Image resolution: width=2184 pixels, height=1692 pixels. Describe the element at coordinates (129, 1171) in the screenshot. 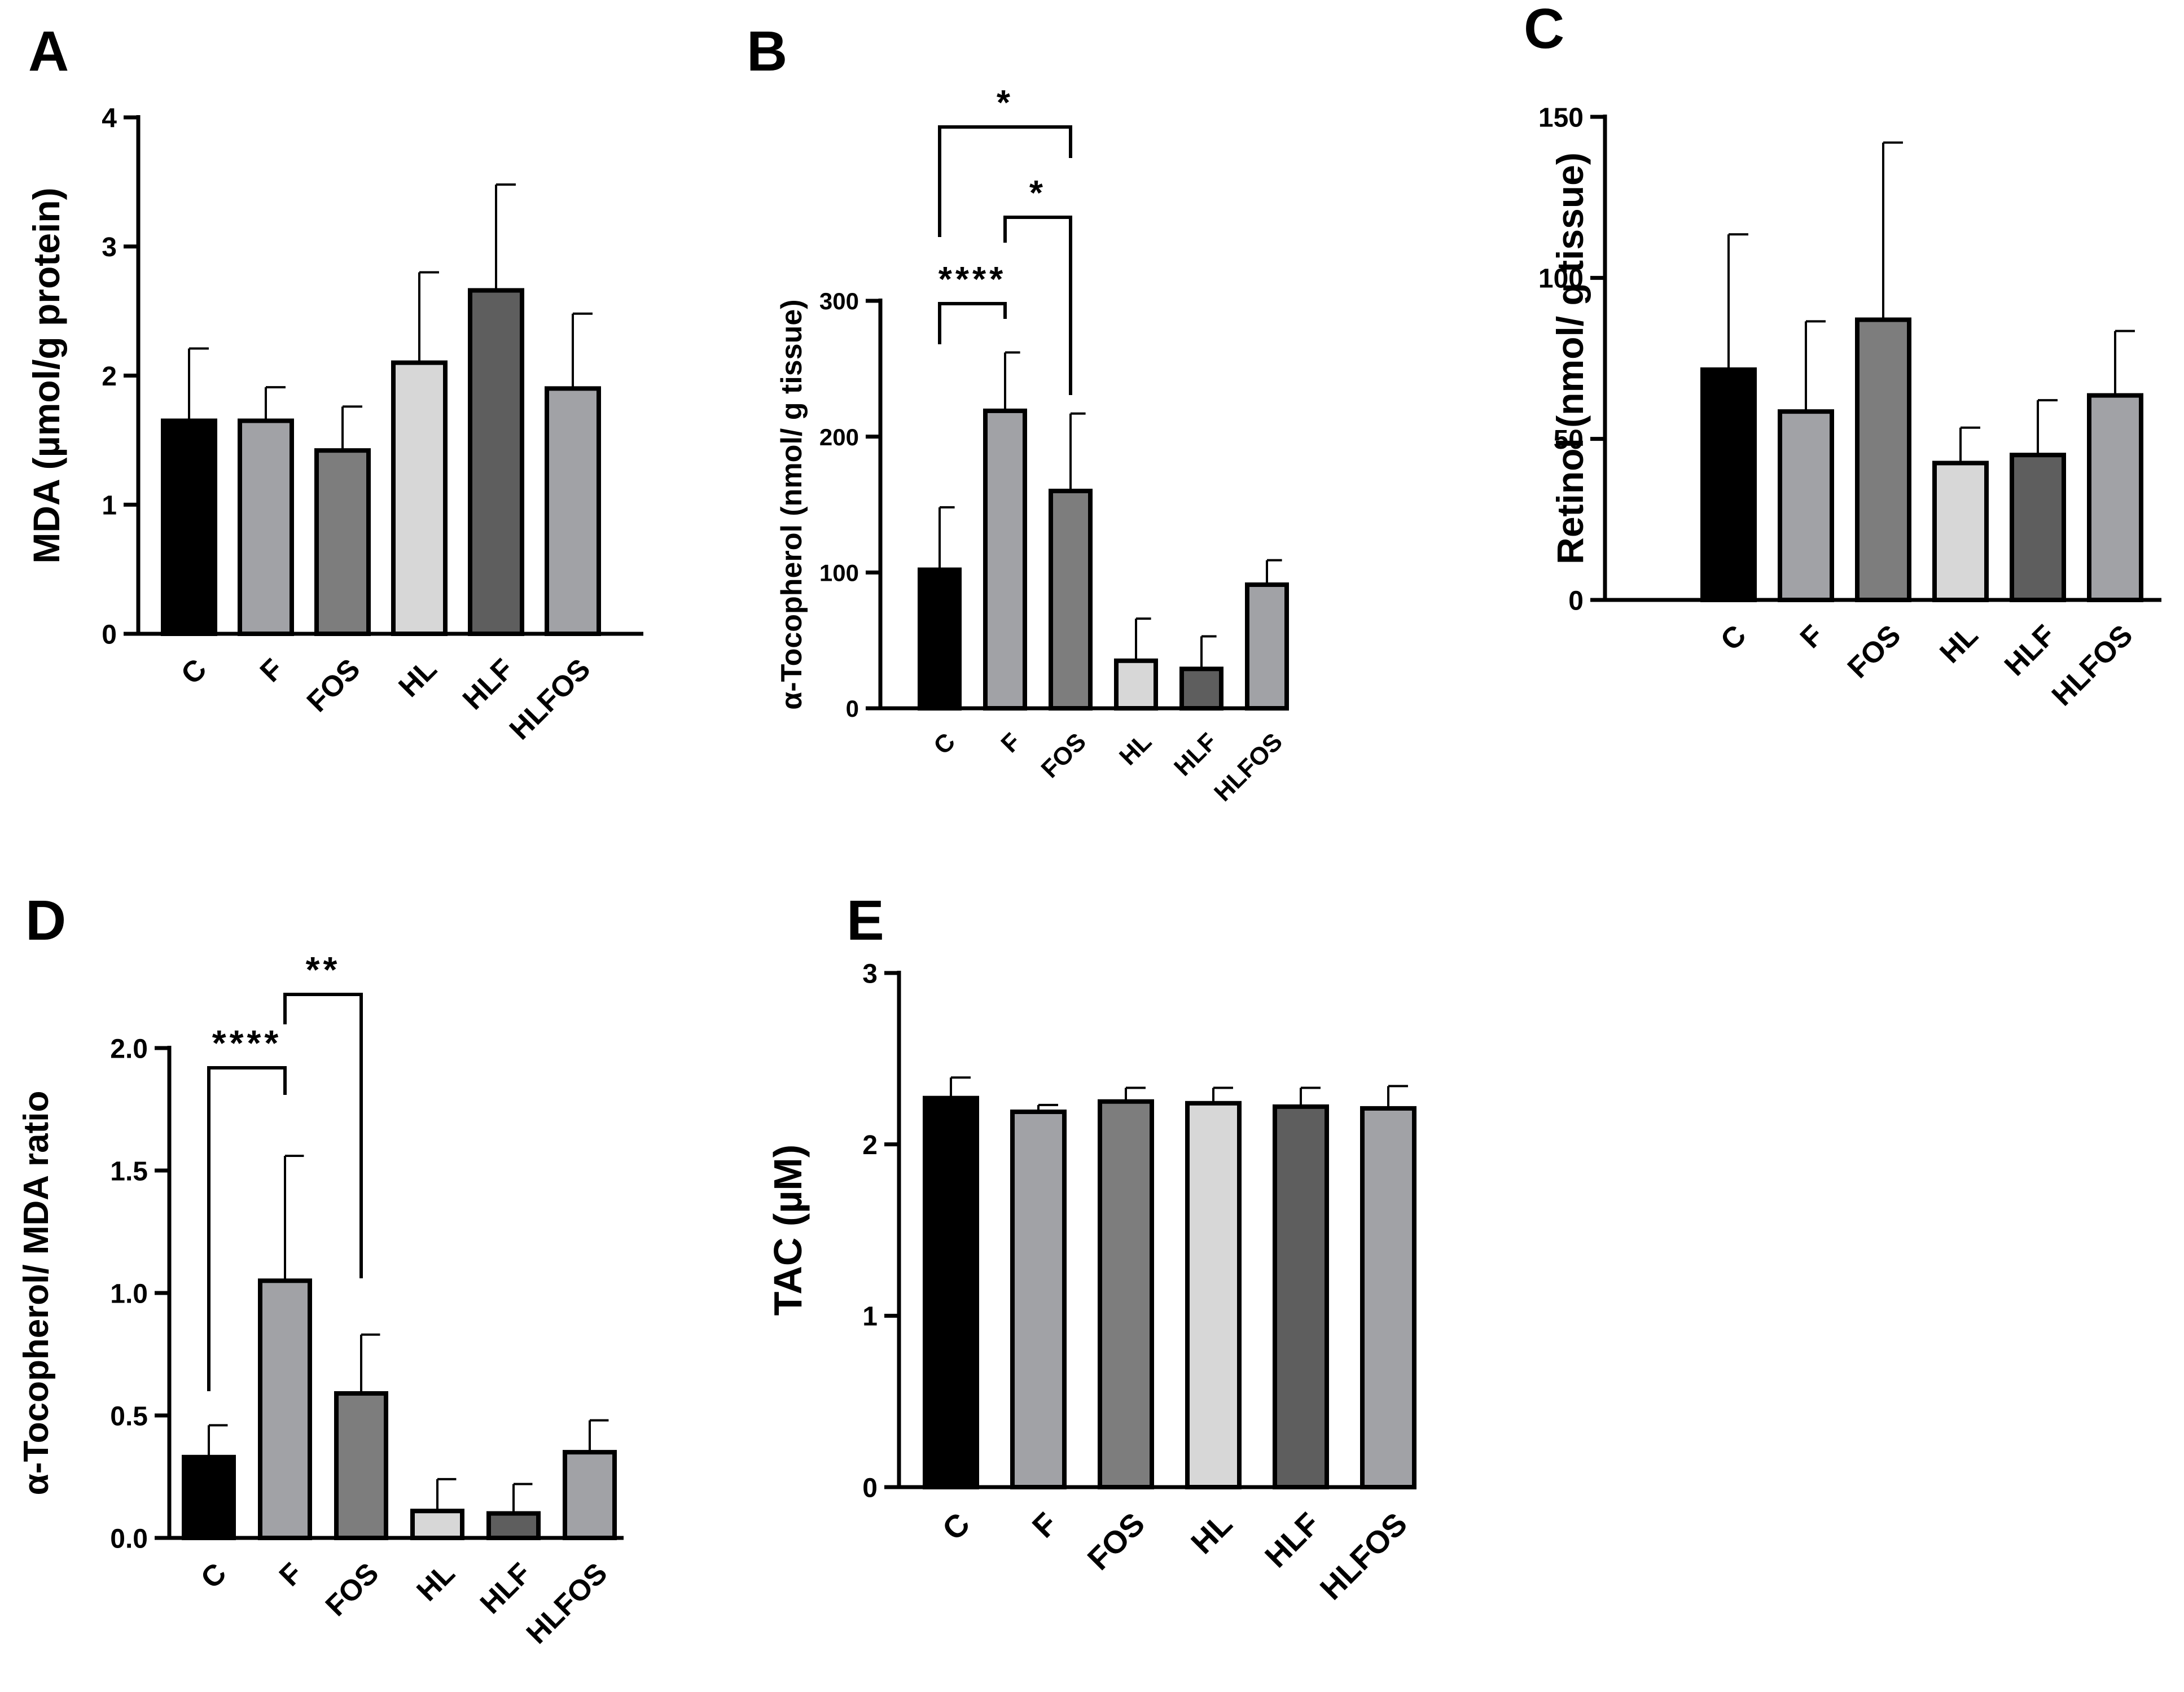

I see `y-tick-label: 1.5` at that location.